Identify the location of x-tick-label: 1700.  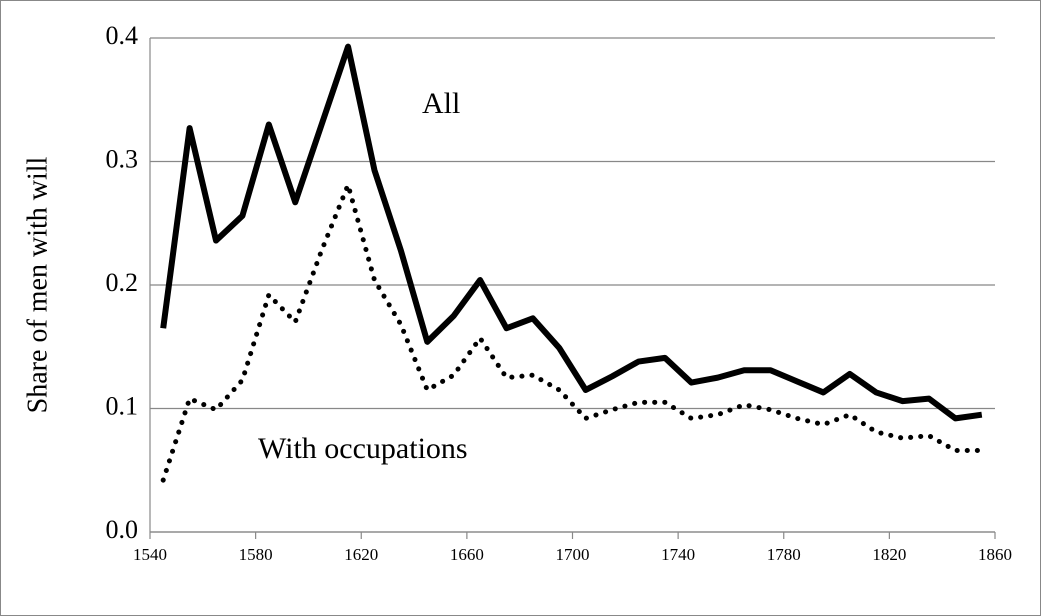
(573, 554).